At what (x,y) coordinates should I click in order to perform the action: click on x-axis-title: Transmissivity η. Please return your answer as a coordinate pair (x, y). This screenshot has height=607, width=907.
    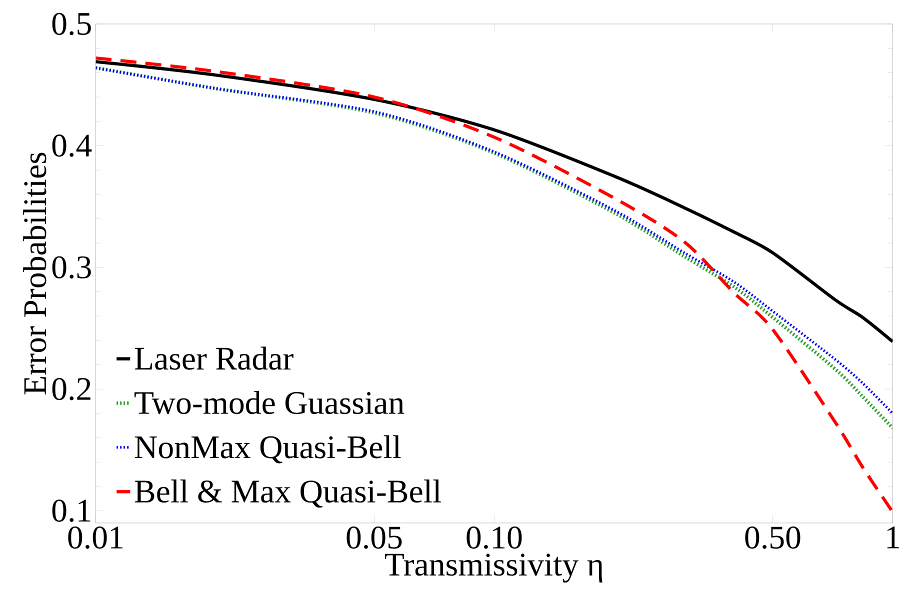
    Looking at the image, I should click on (493, 568).